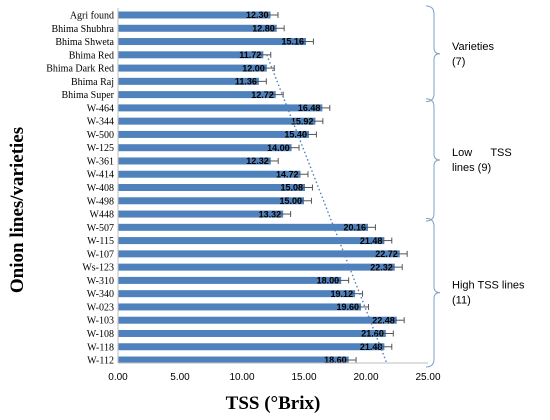  I want to click on category-label-2: Bhima Shweta, so click(84, 42).